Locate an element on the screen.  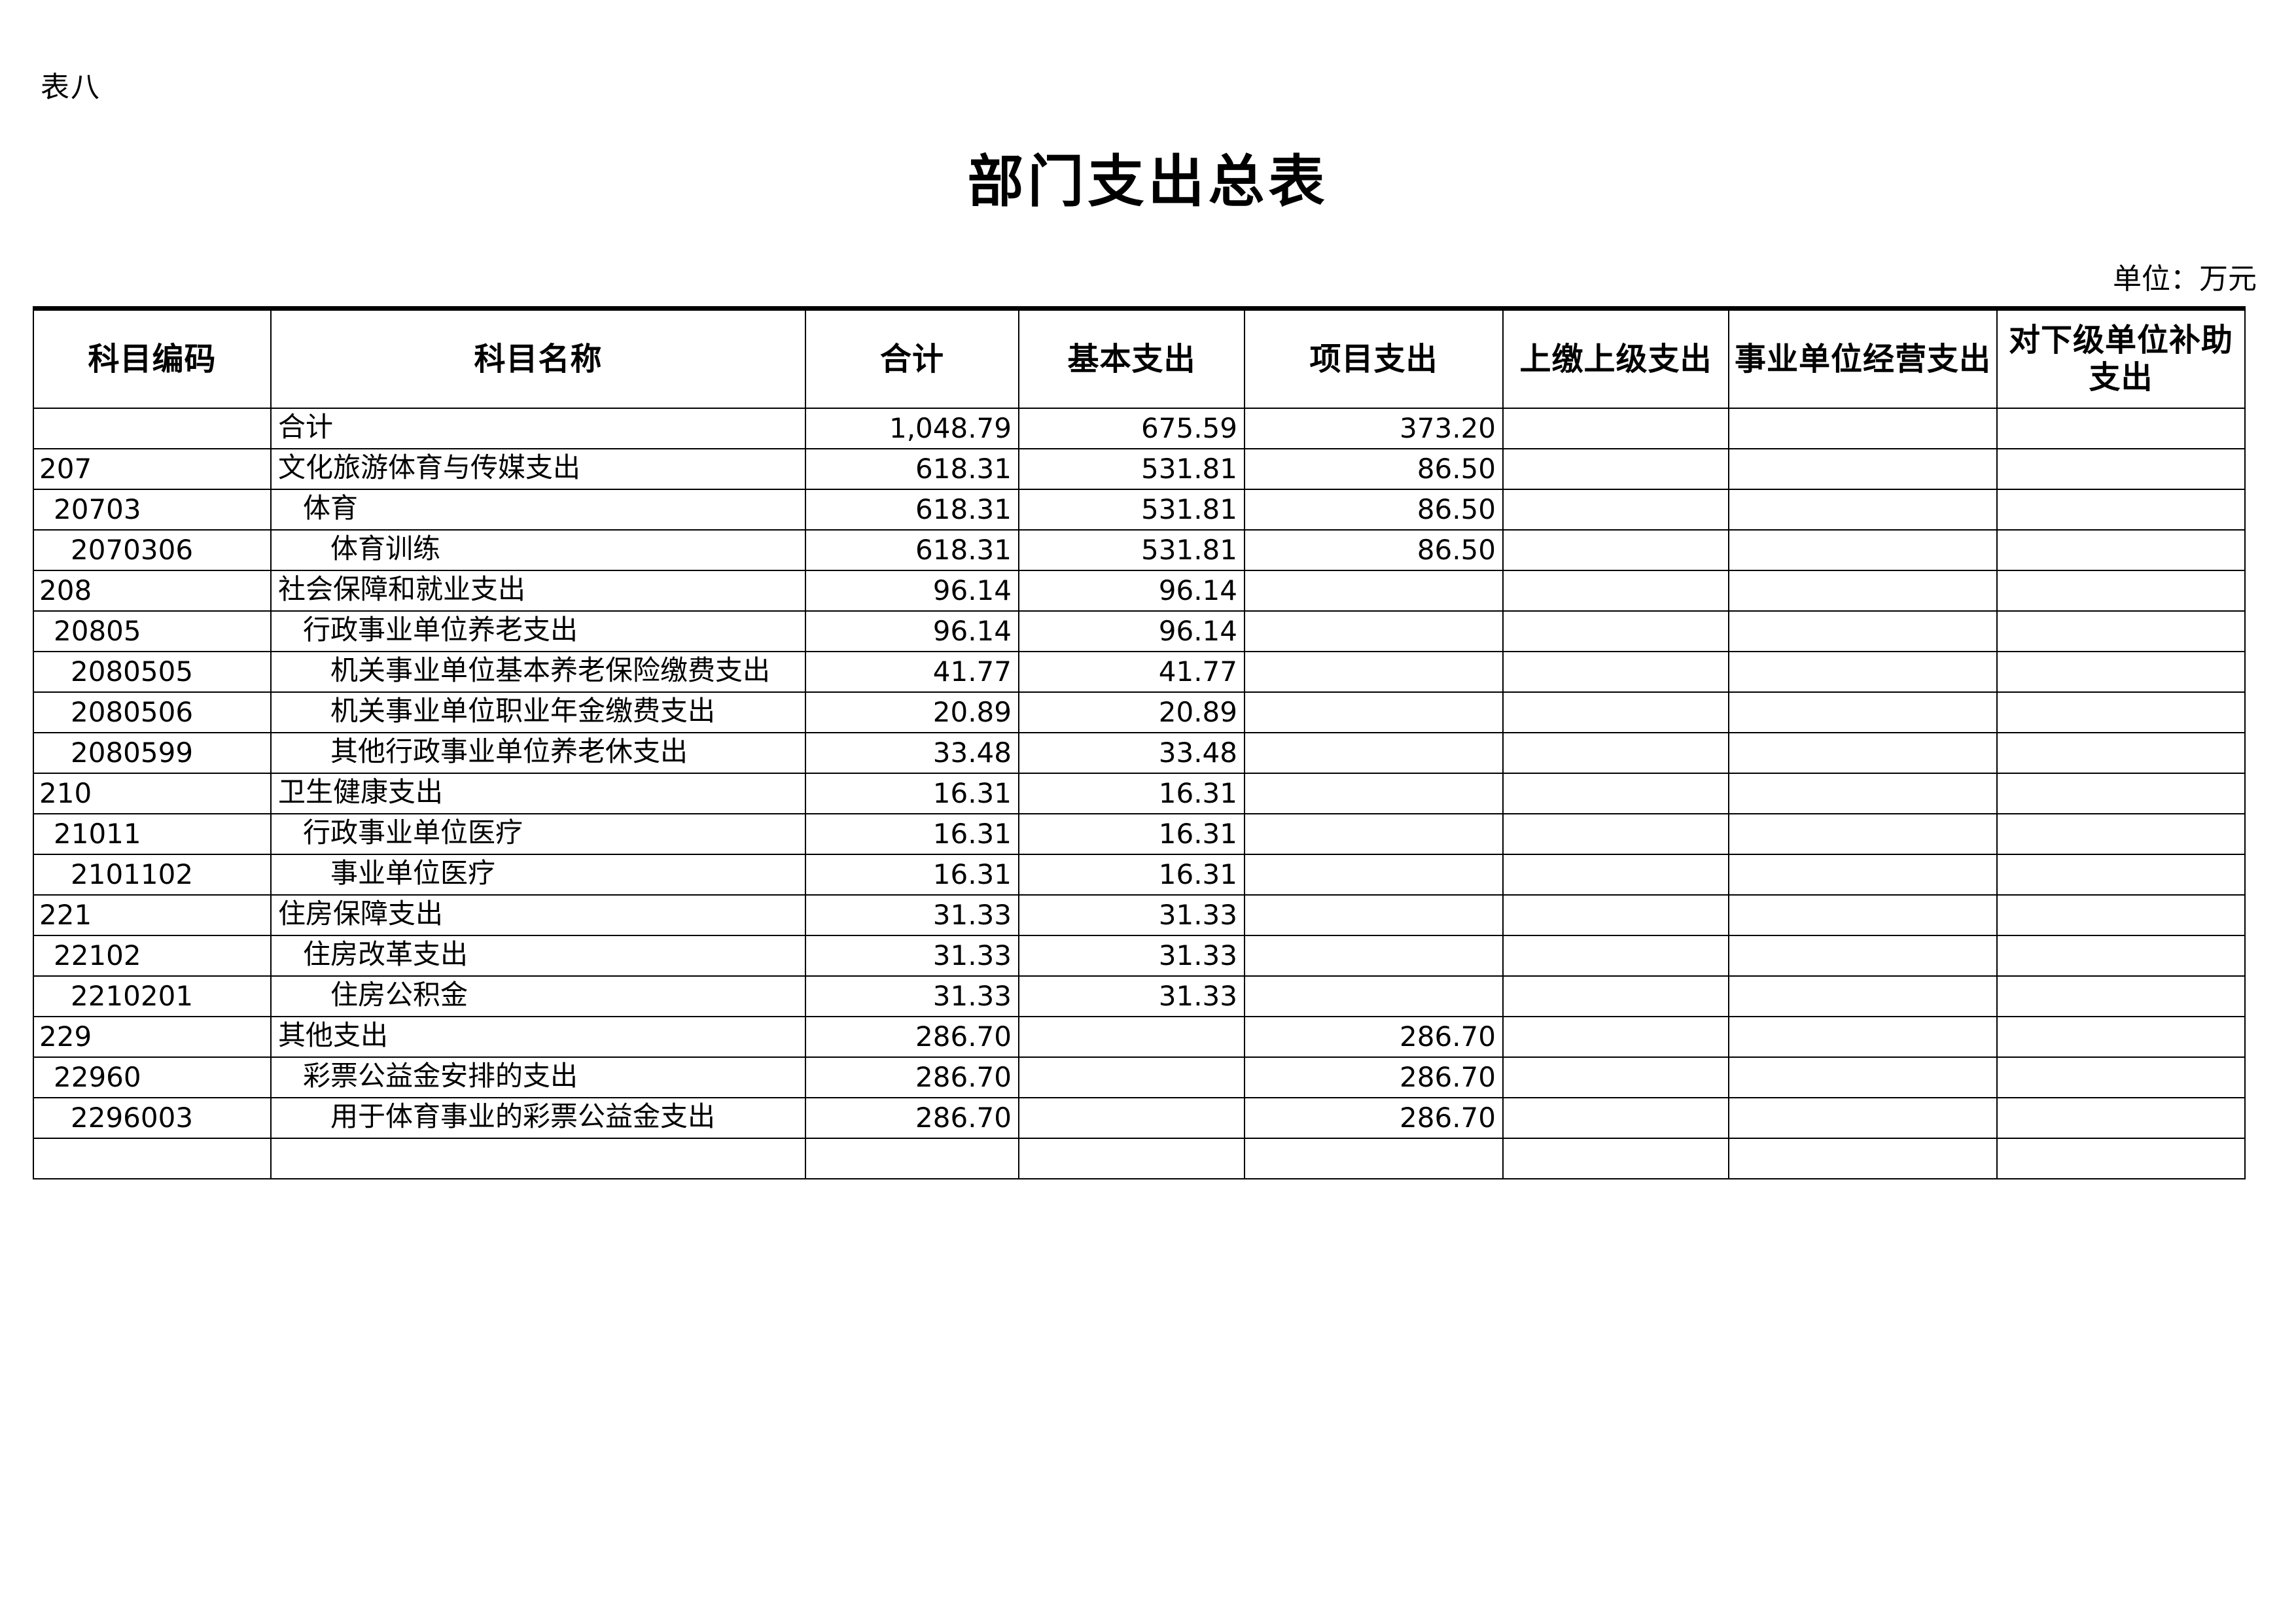
table-row: 合计 1,048.79 675.59 373.20 is located at coordinates (1139, 429).